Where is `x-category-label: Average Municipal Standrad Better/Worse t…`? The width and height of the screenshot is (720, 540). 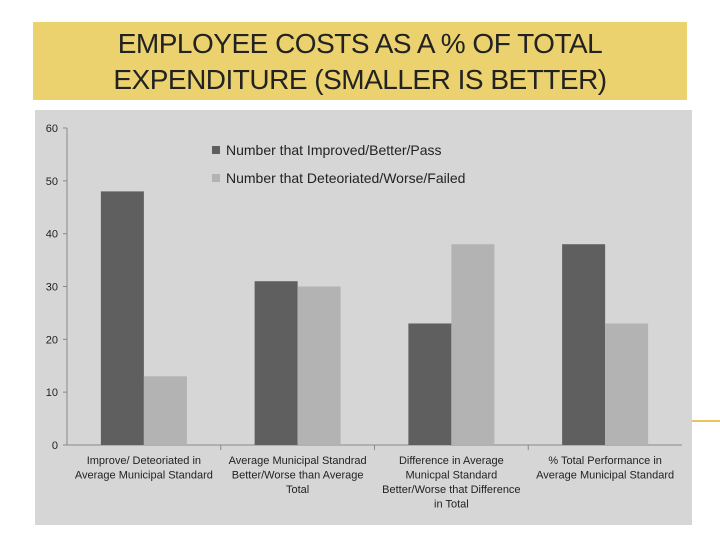 x-category-label: Average Municipal Standrad Better/Worse t… is located at coordinates (298, 475).